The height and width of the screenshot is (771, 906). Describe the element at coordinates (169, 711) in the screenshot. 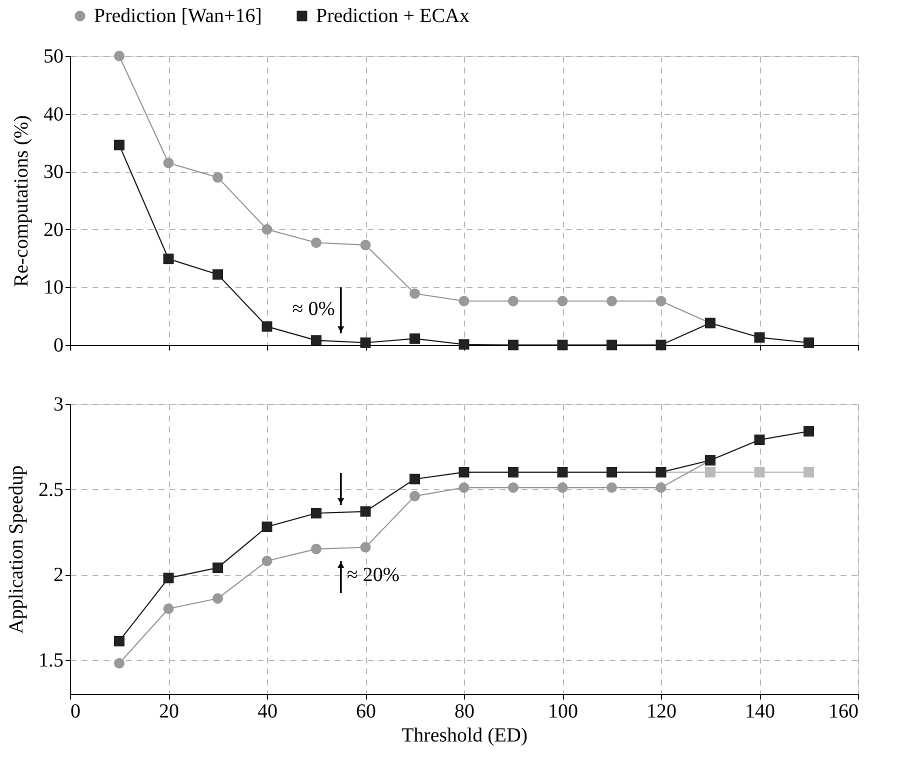

I see `x-tick-label: 20` at that location.